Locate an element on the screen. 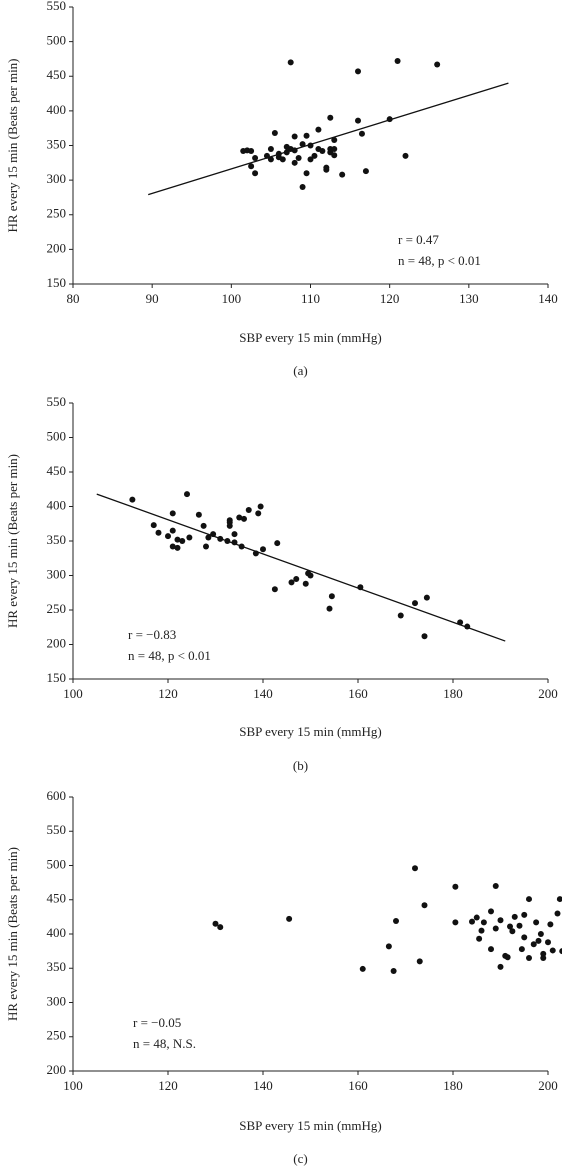 Image resolution: width=562 pixels, height=1168 pixels. y-tick-label: 250 is located at coordinates (57, 213).